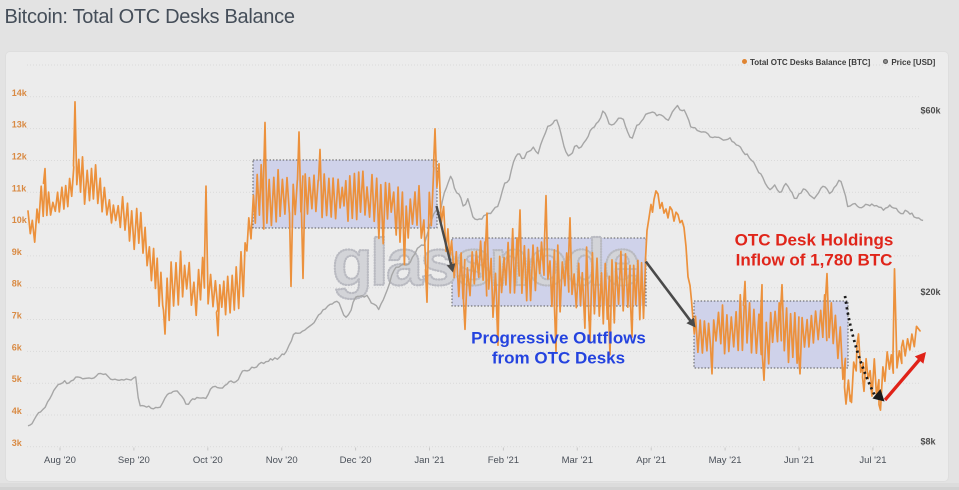  Describe the element at coordinates (282, 460) in the screenshot. I see `svg-text: Nov '20` at that location.